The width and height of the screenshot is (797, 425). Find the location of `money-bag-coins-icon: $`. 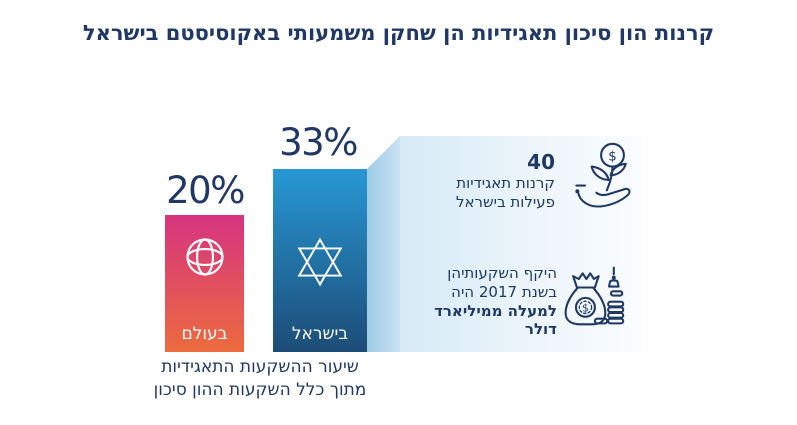

money-bag-coins-icon: $ is located at coordinates (593, 296).